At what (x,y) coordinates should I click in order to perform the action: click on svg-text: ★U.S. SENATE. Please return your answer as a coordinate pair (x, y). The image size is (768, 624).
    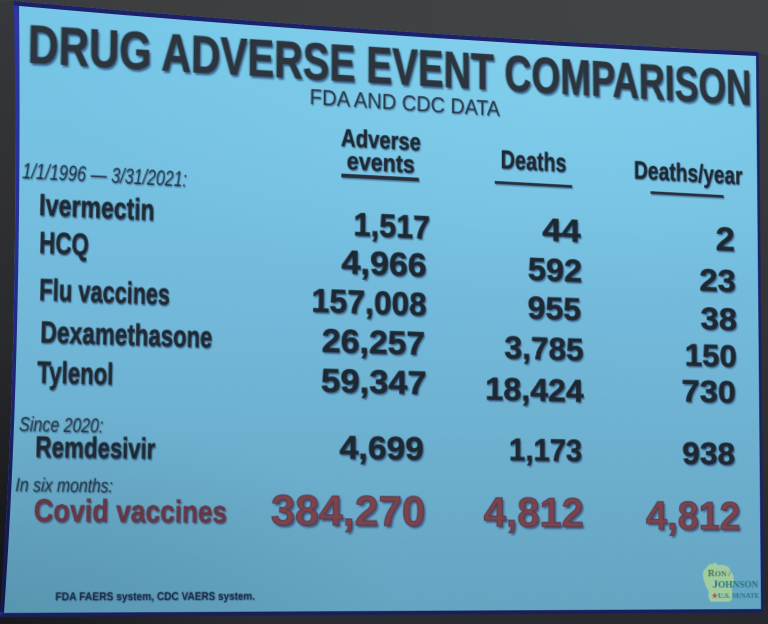
    Looking at the image, I should click on (736, 596).